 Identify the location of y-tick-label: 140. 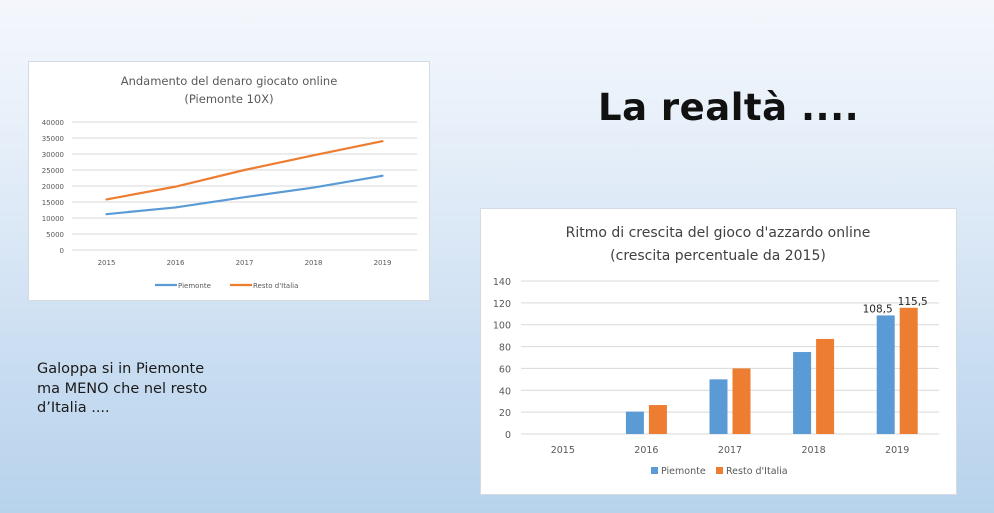
(502, 282).